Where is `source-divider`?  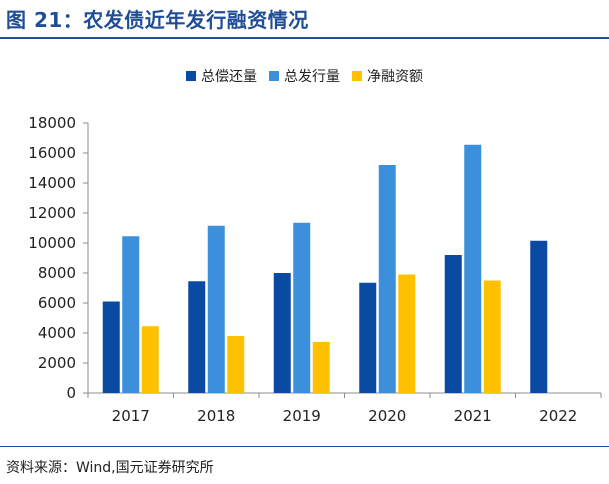 source-divider is located at coordinates (304, 446).